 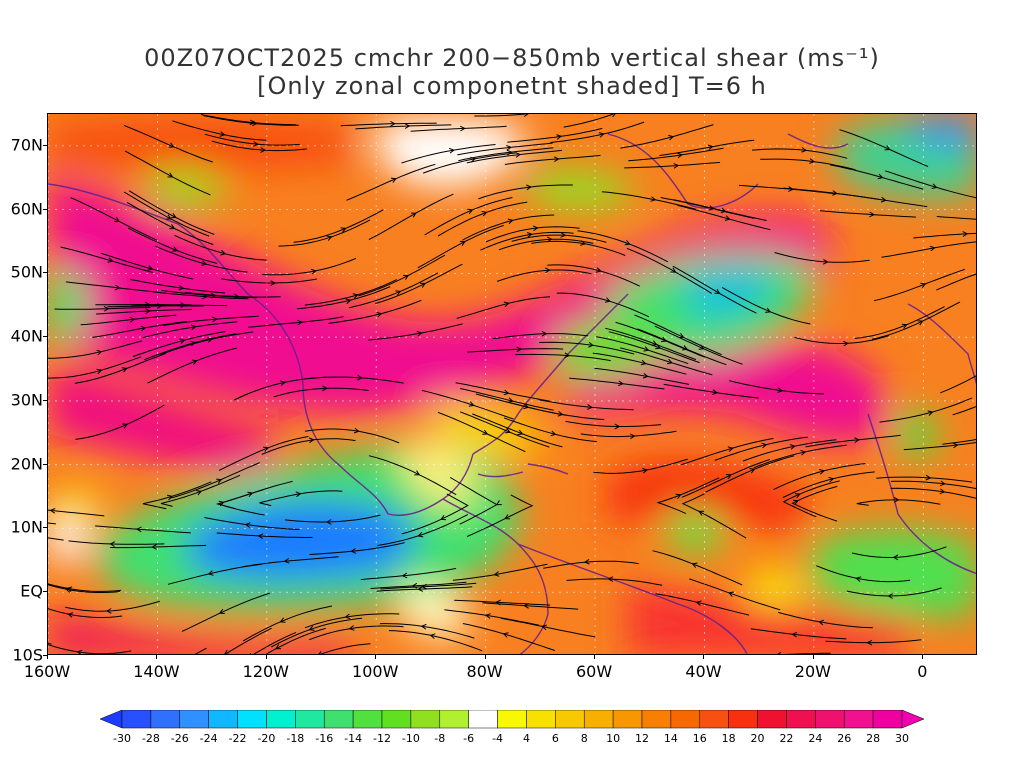 I want to click on longitude-label: 80W, so click(x=484, y=671).